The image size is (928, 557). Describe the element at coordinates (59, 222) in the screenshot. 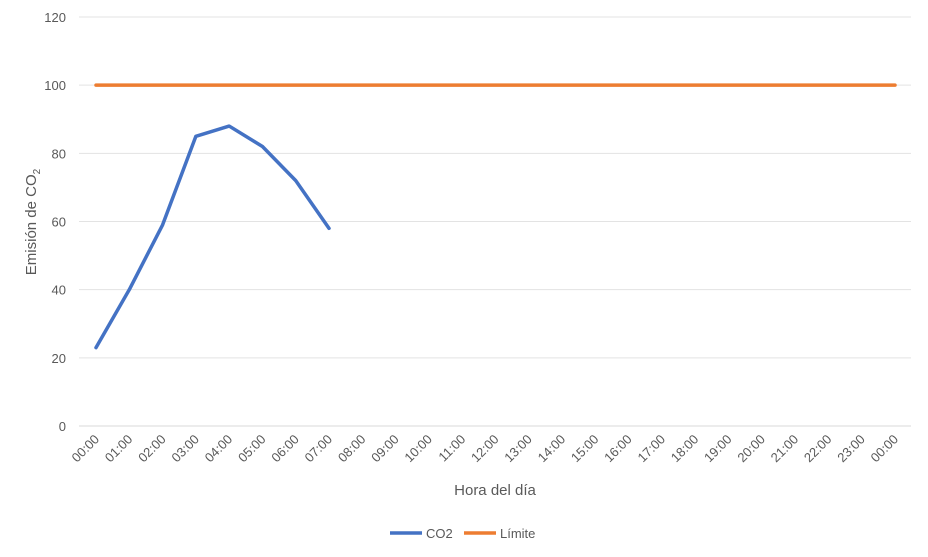

I see `y-tick-label: 60` at that location.